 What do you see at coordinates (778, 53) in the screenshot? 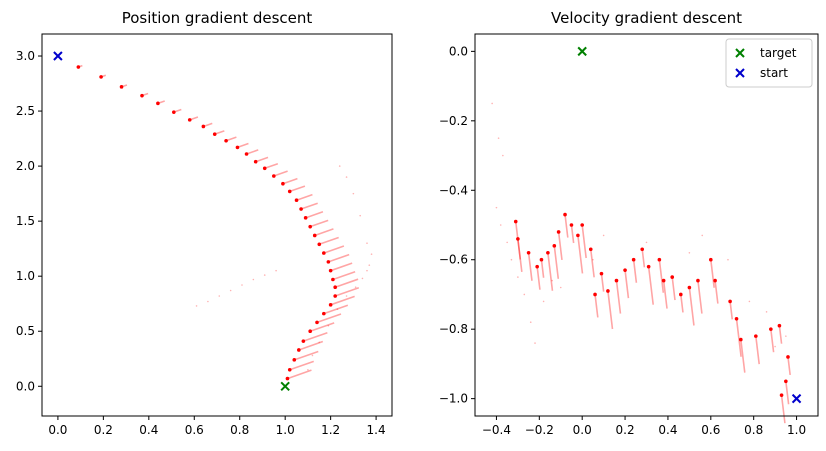
I see `legend-label-target: target` at bounding box center [778, 53].